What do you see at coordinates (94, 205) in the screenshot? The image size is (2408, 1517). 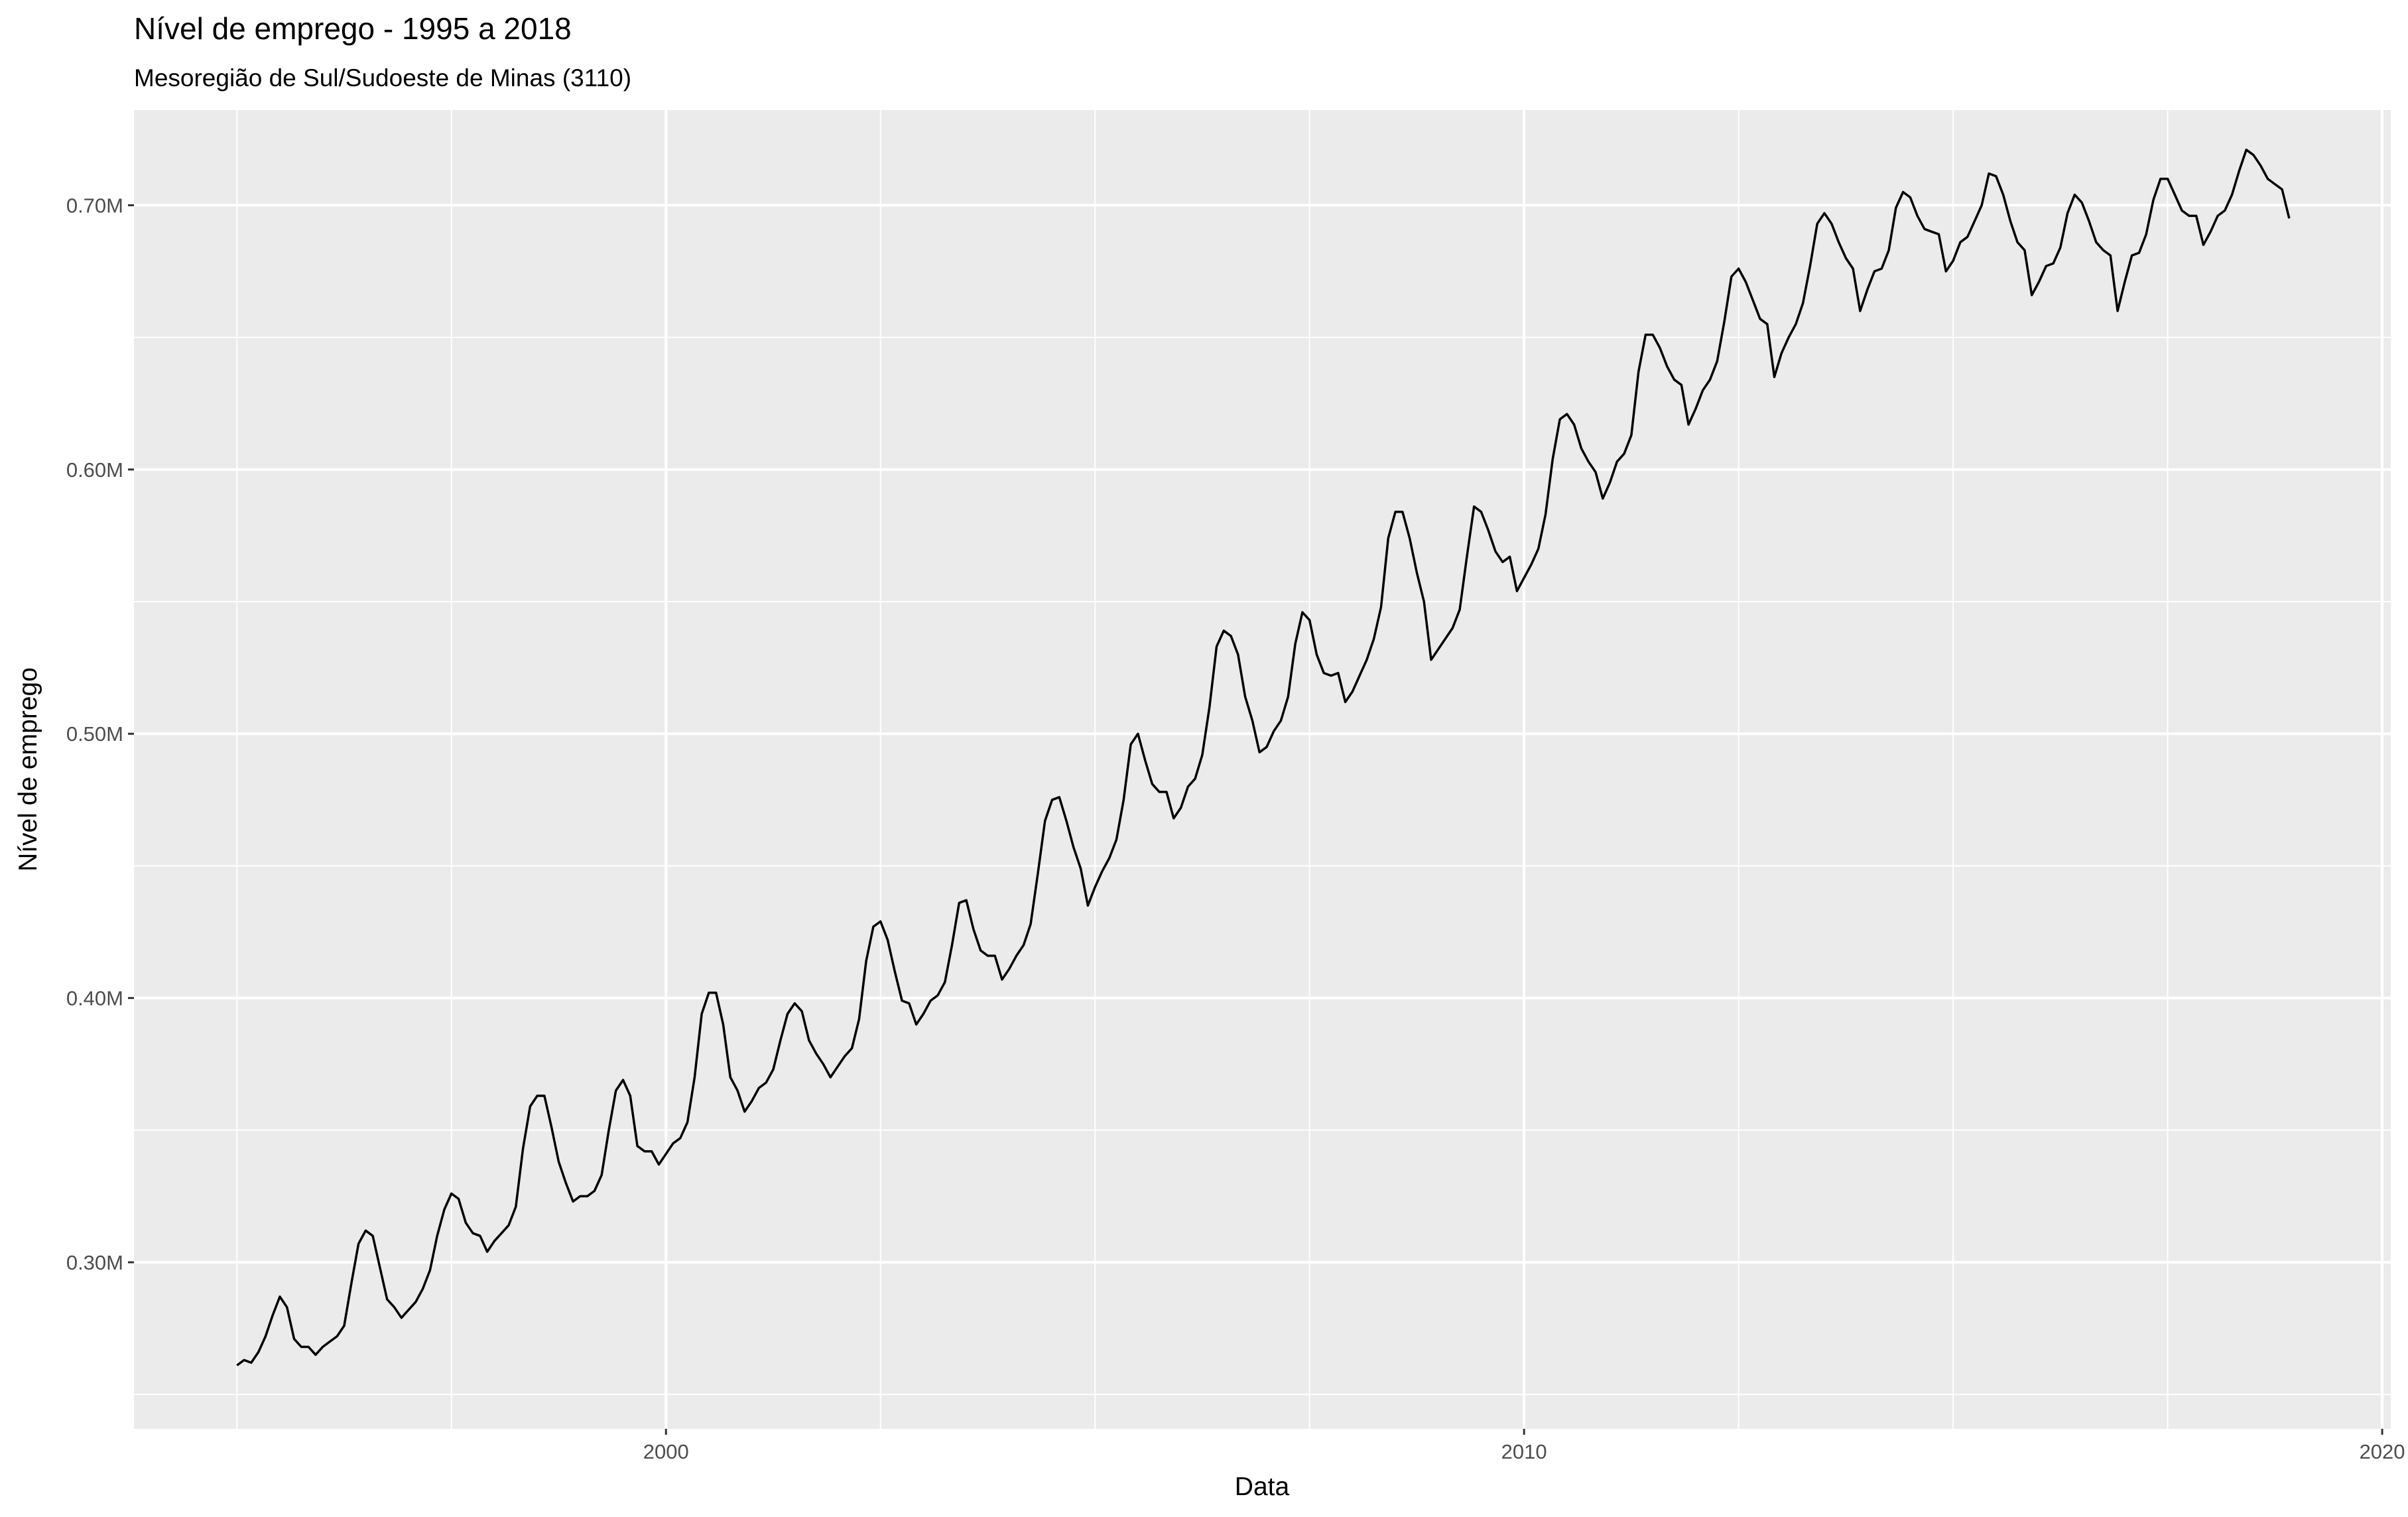 I see `y-tick-label: 0.70M` at bounding box center [94, 205].